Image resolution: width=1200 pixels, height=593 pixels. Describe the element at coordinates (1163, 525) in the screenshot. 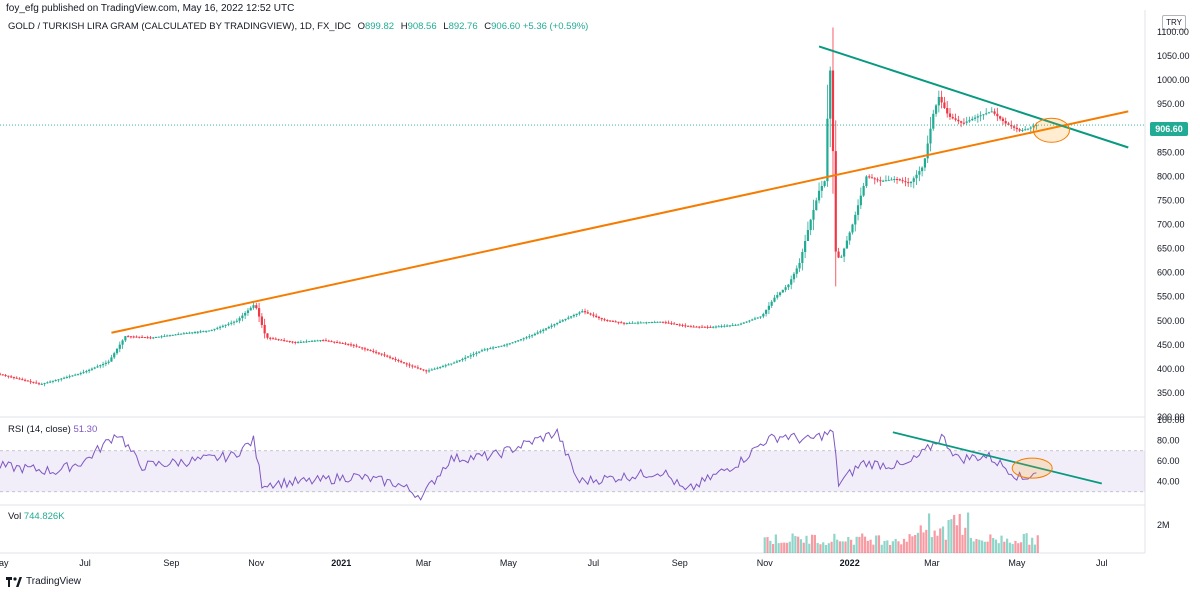

I see `volume-axis: 2M` at that location.